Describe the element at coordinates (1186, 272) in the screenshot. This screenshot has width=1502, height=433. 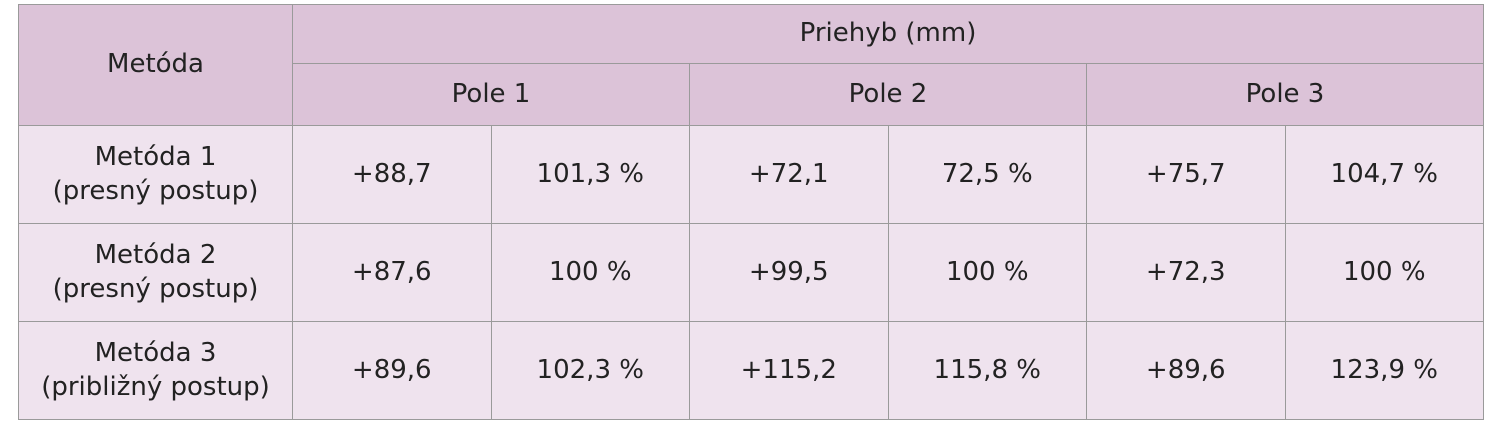
I see `value-cell: +72,3` at that location.